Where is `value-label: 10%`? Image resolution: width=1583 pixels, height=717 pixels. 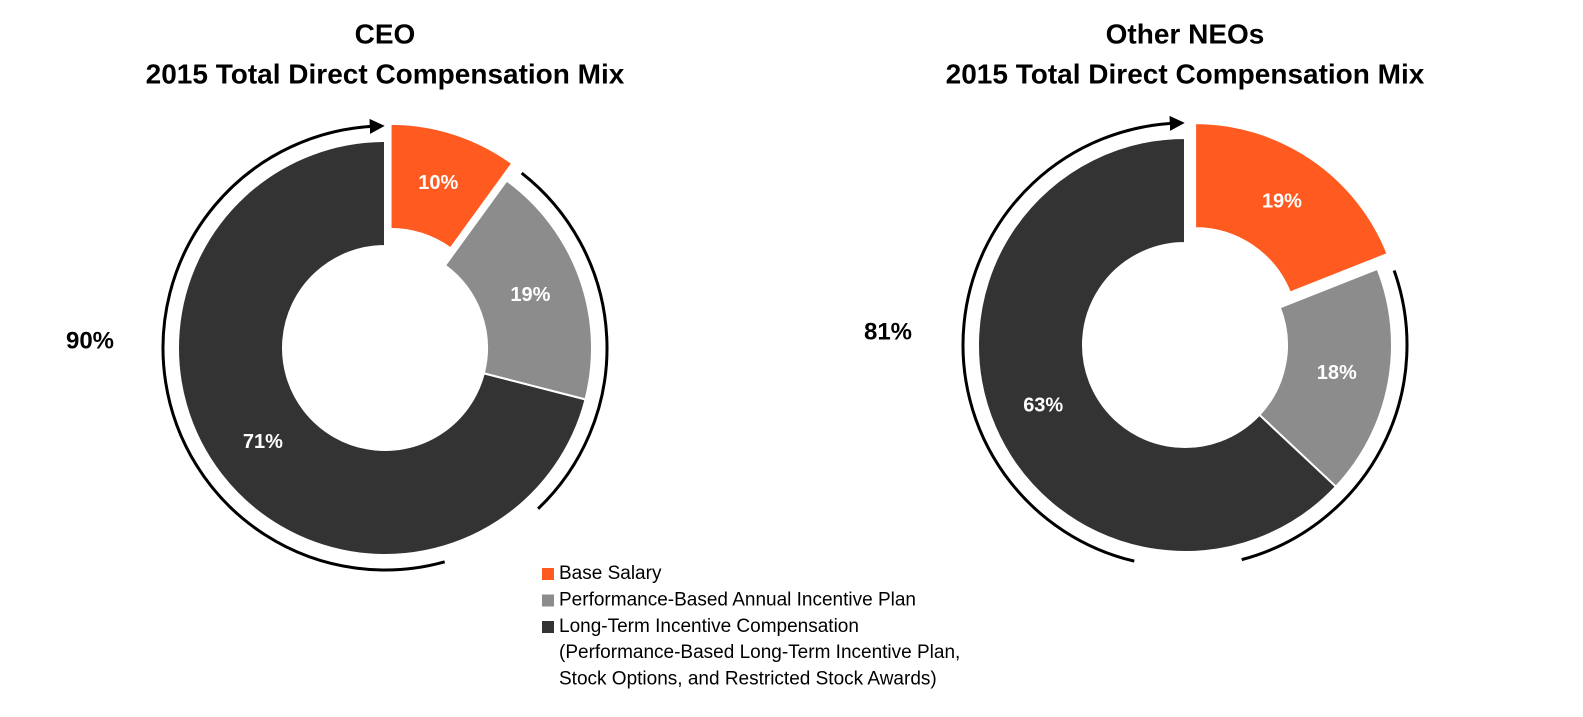 value-label: 10% is located at coordinates (438, 183).